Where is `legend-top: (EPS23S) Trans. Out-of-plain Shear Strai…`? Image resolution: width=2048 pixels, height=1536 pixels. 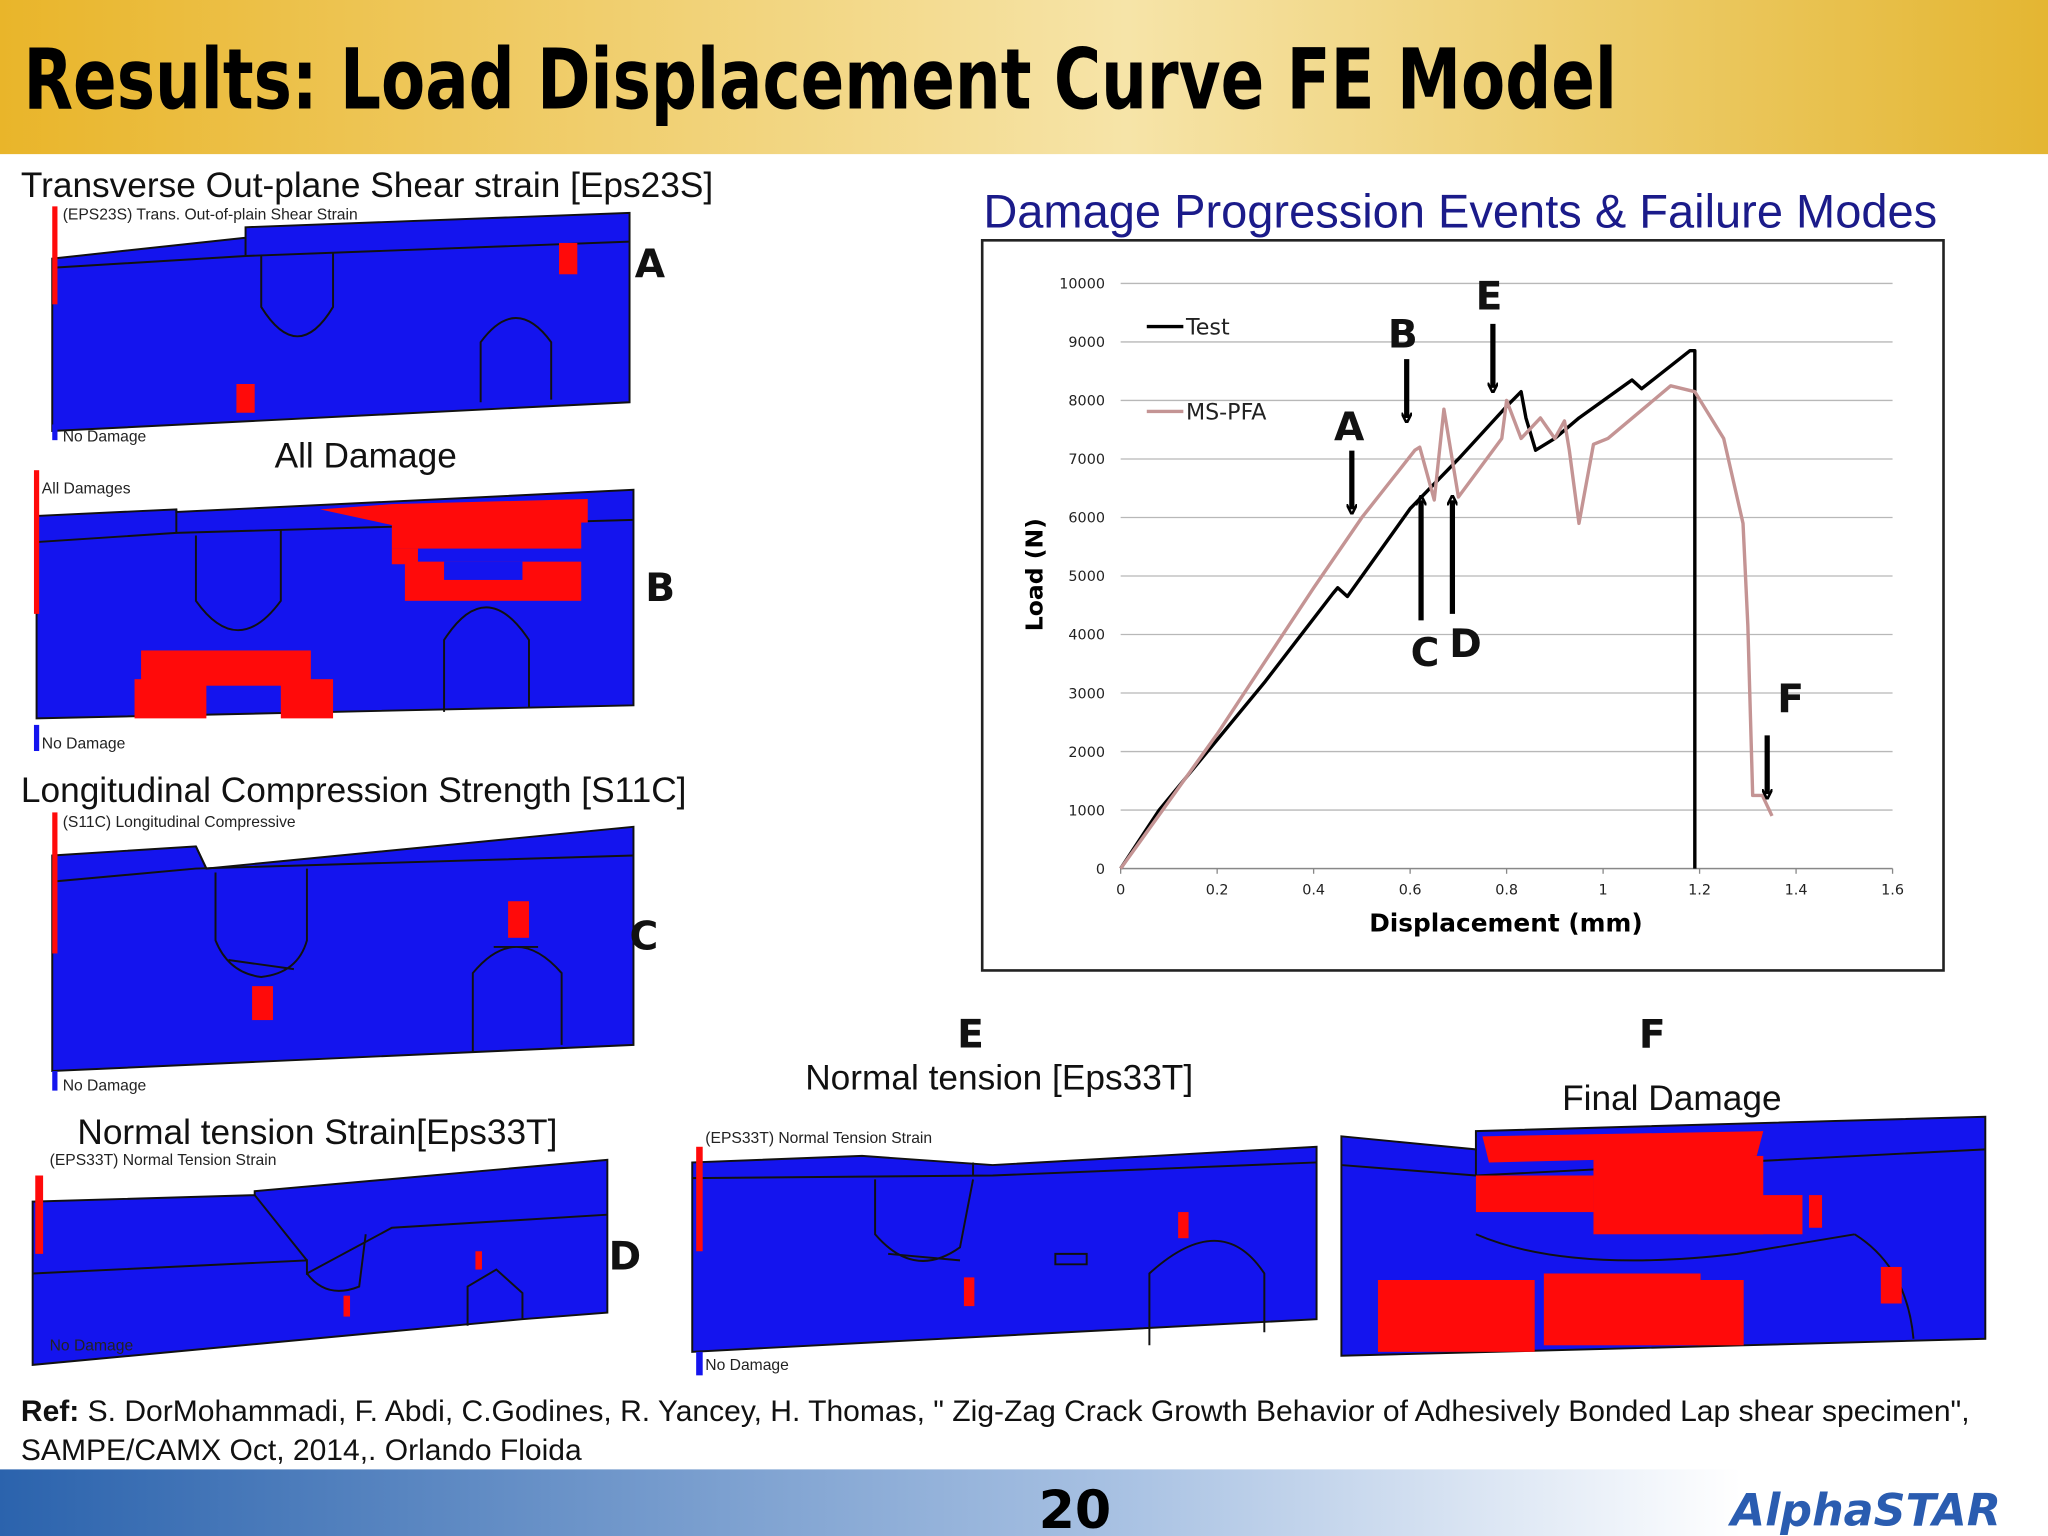 legend-top: (EPS23S) Trans. Out-of-plain Shear Strai… is located at coordinates (210, 214).